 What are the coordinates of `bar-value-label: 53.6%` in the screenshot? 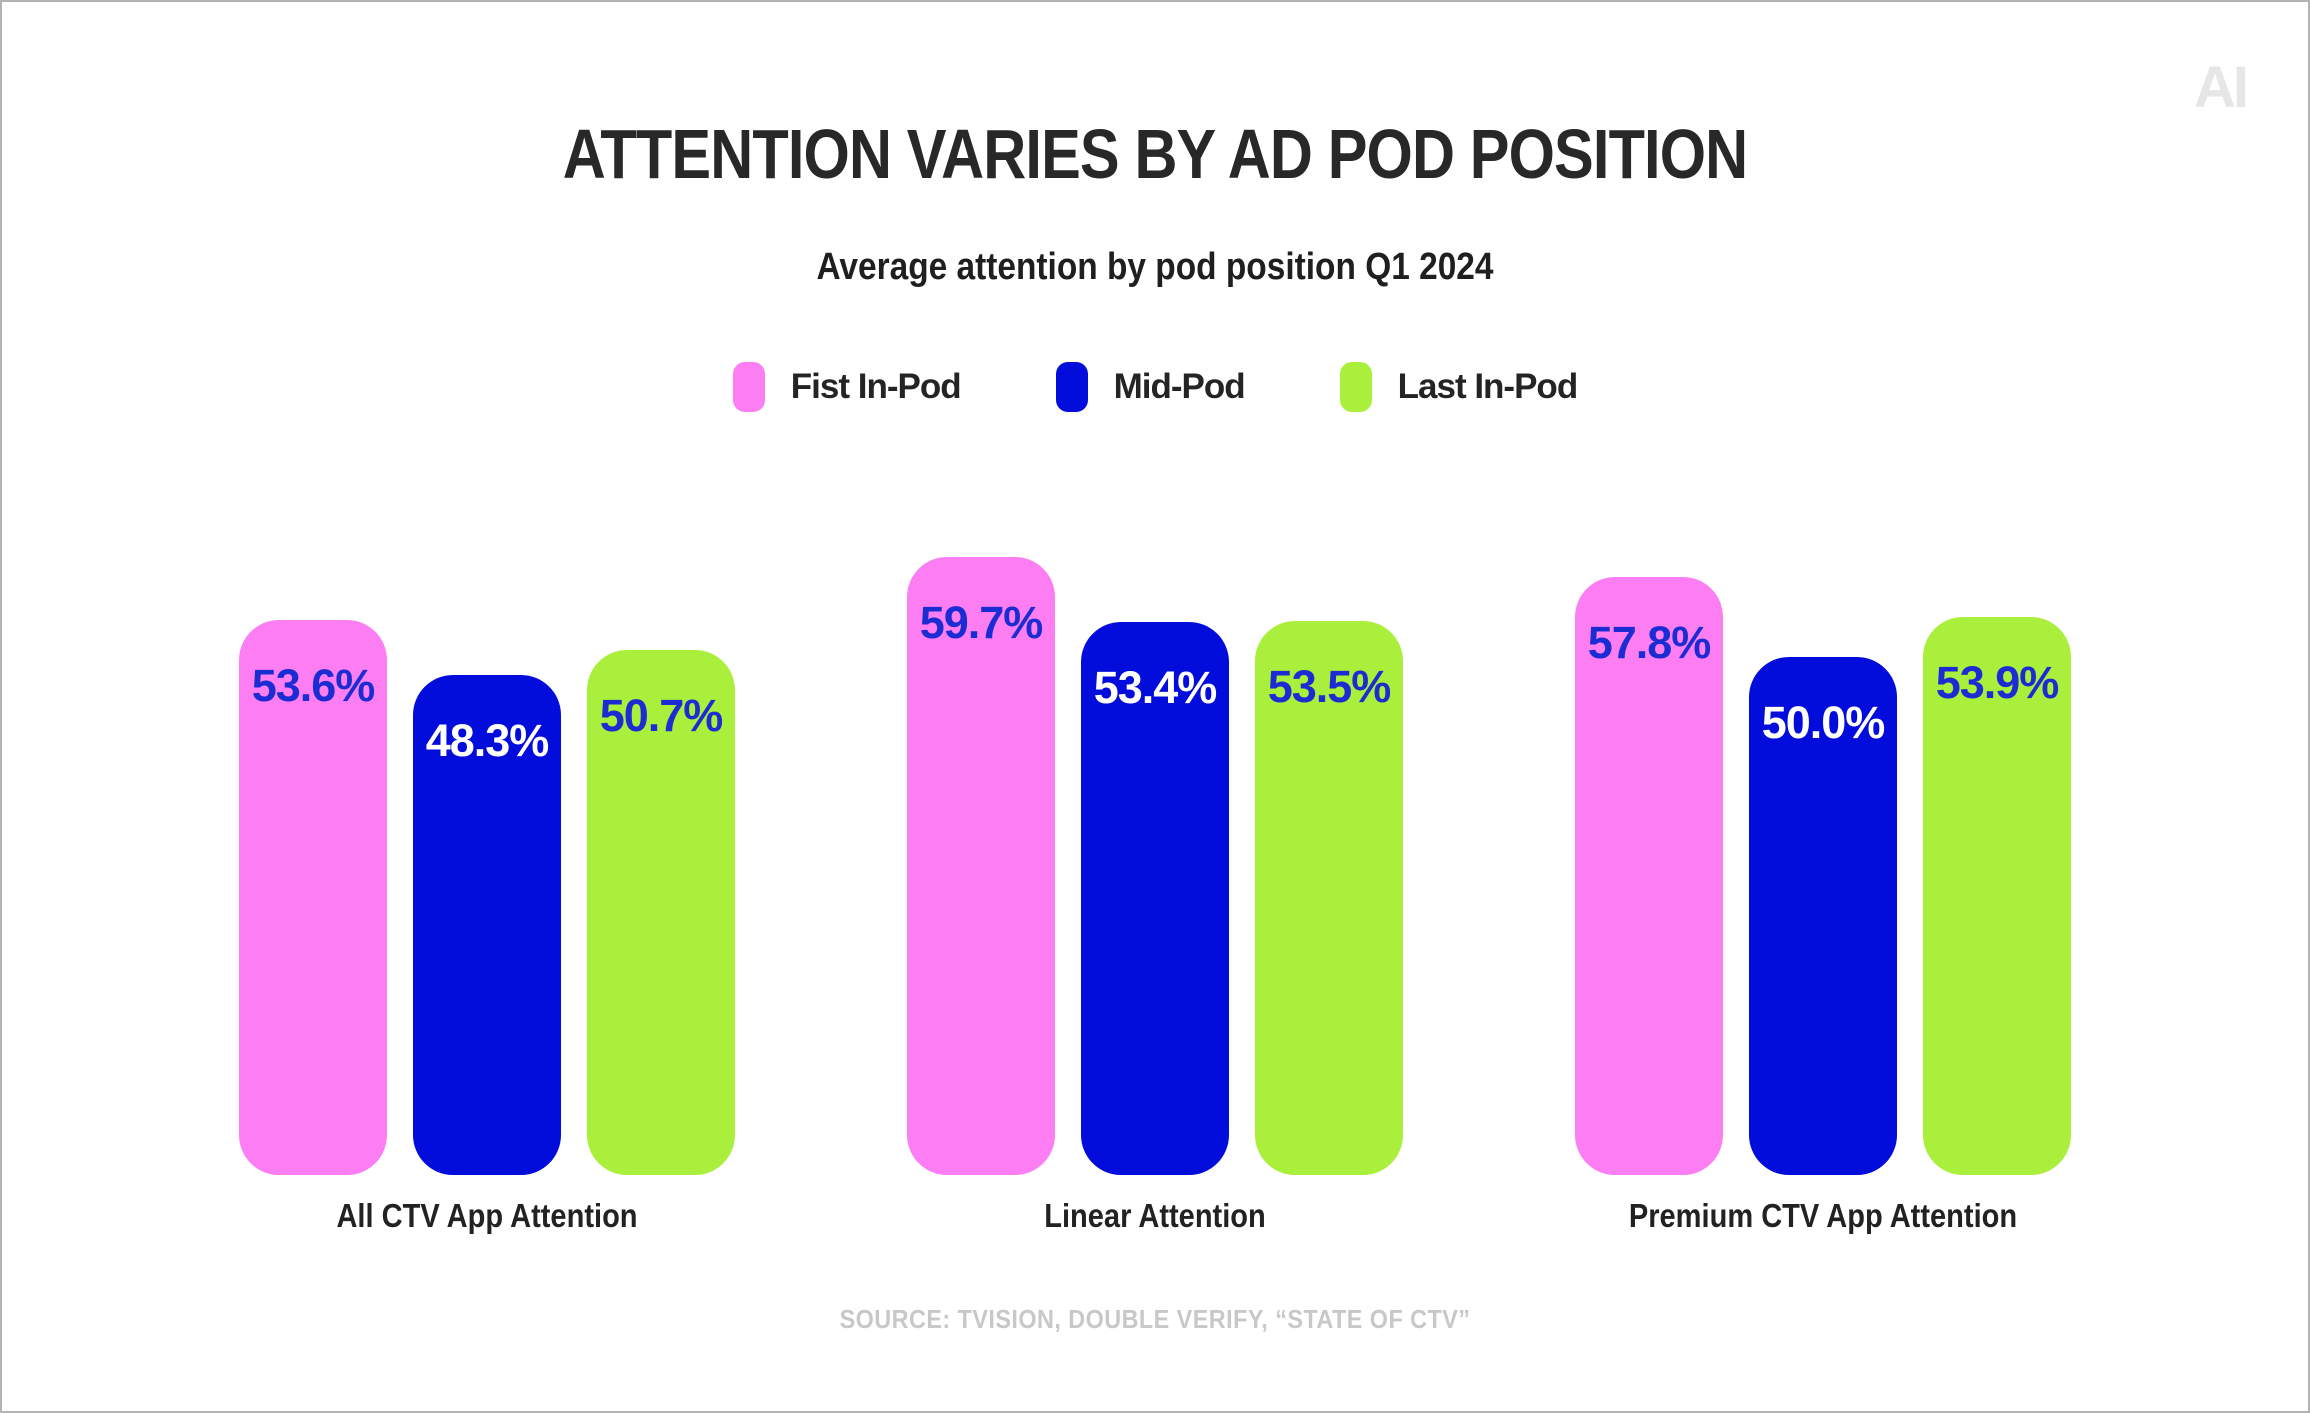 It's located at (313, 685).